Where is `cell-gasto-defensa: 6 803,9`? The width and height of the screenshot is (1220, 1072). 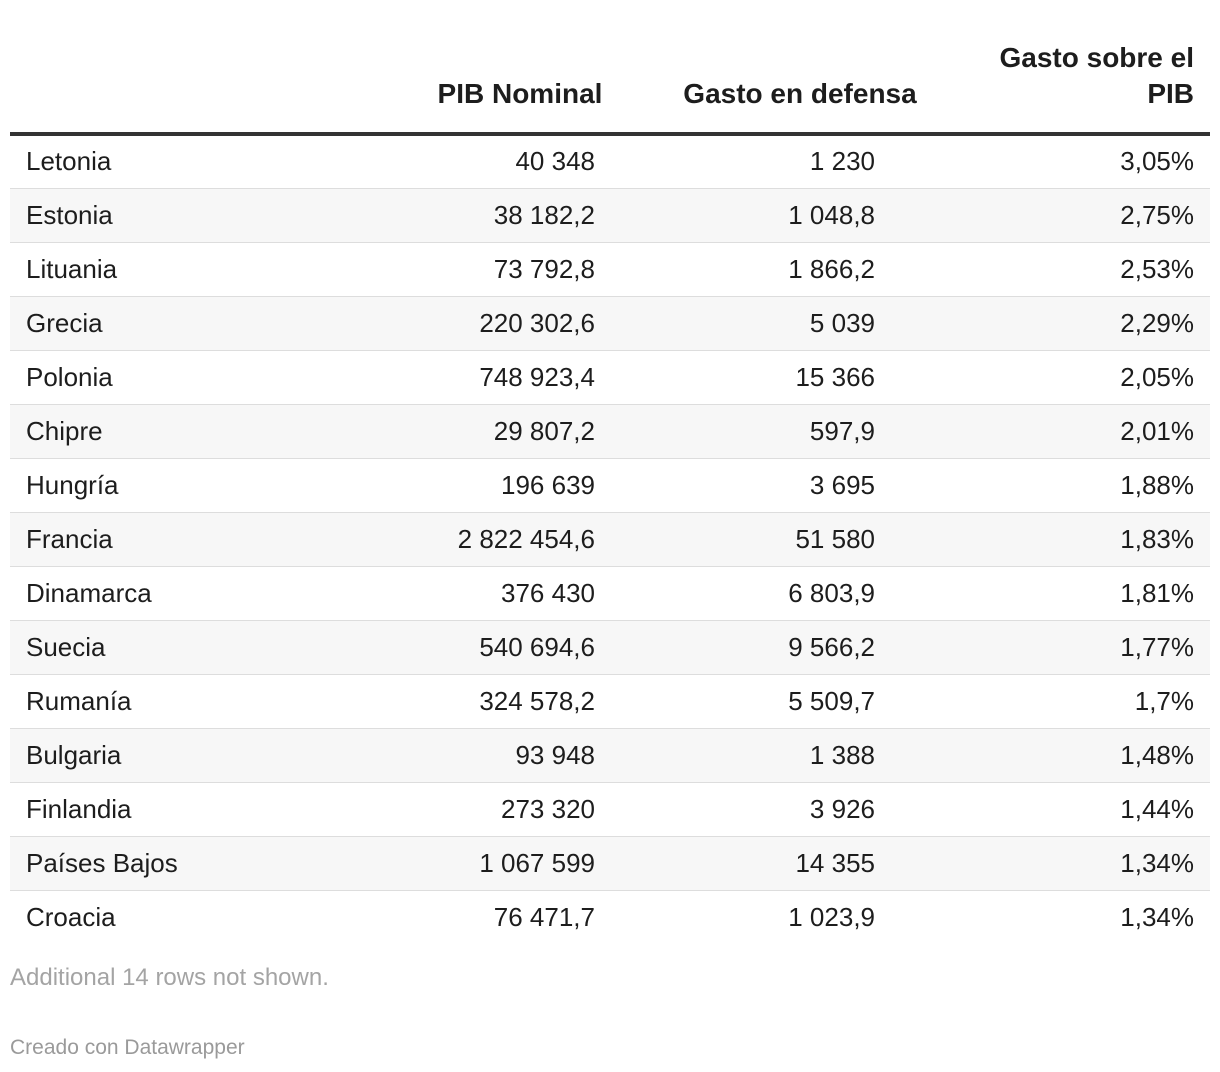 cell-gasto-defensa: 6 803,9 is located at coordinates (831, 592).